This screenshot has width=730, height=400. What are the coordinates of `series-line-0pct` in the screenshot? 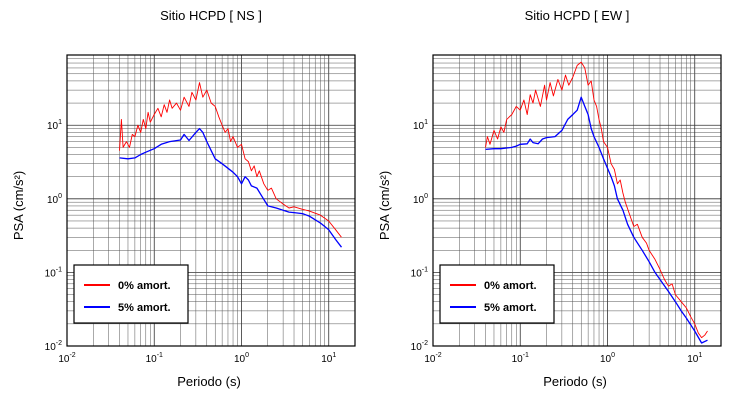 It's located at (230, 160).